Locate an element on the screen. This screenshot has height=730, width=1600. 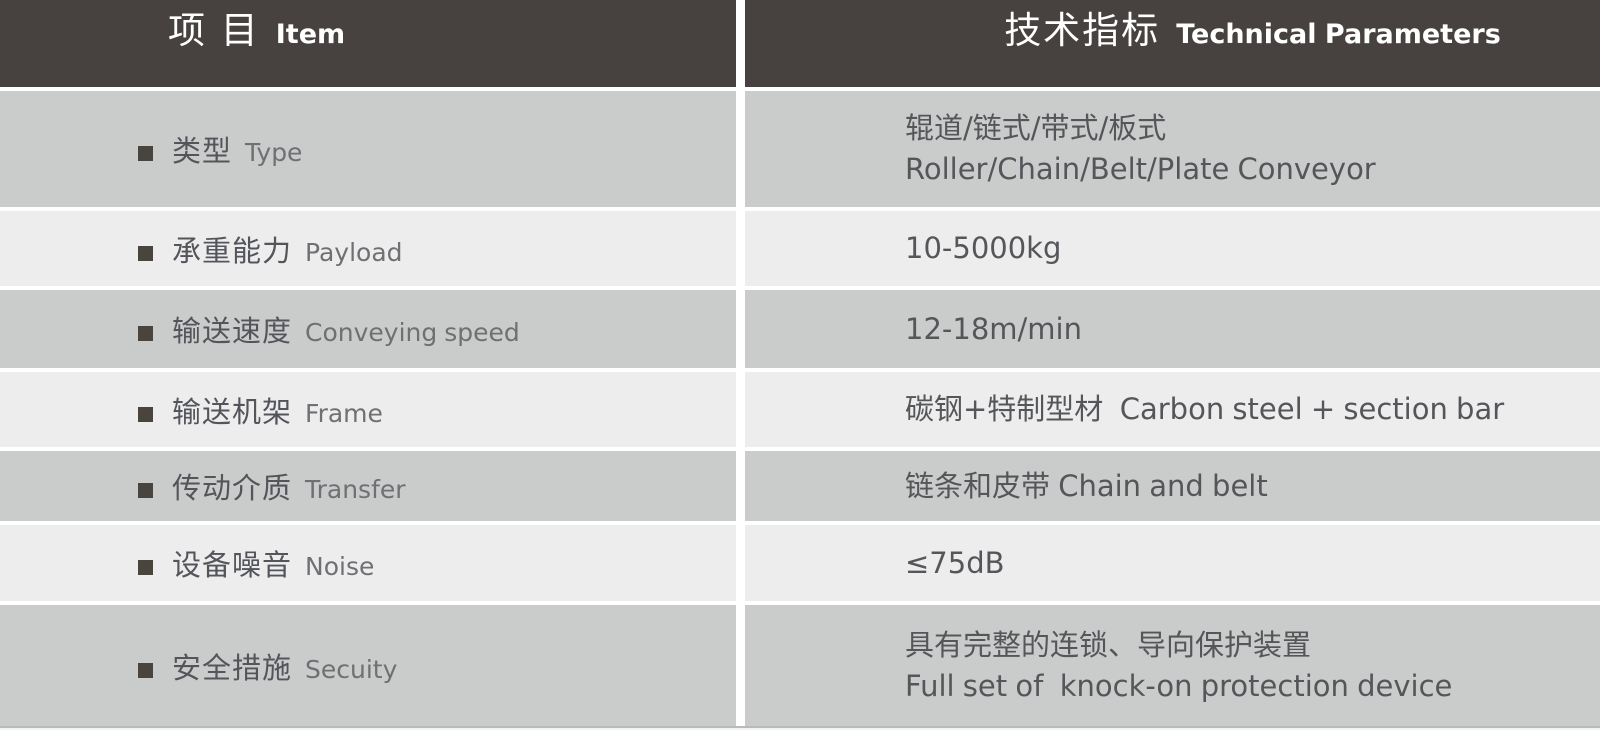
row-noise-value-cell: ≤75dB is located at coordinates (1172, 563).